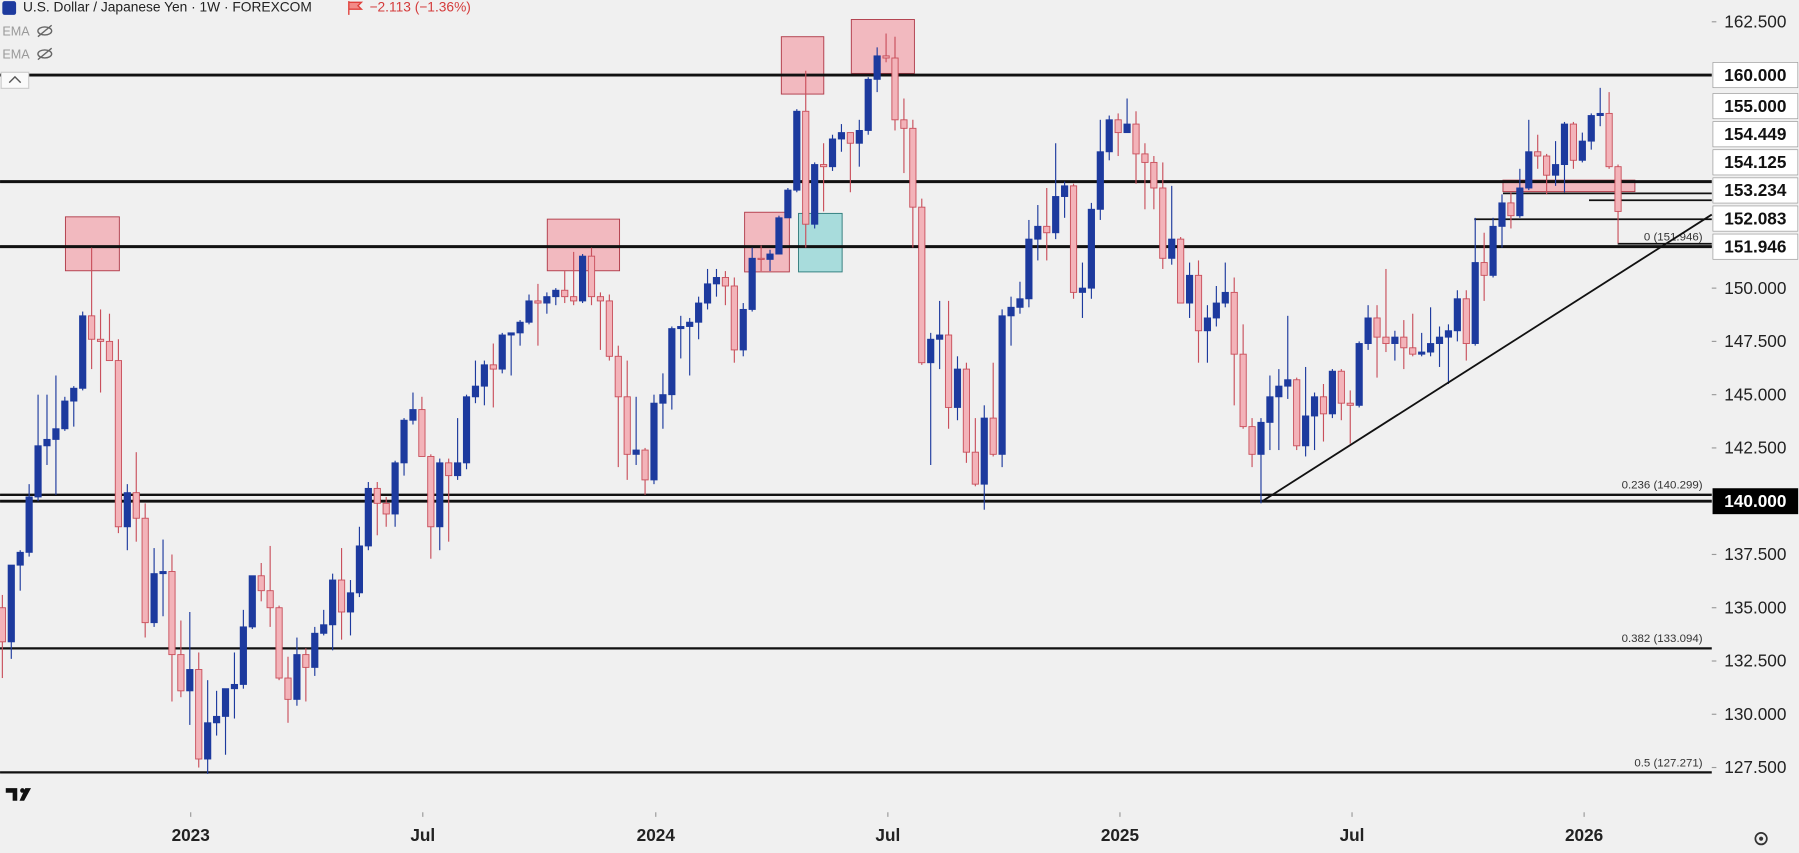  I want to click on x-tick-label: 2024, so click(656, 835).